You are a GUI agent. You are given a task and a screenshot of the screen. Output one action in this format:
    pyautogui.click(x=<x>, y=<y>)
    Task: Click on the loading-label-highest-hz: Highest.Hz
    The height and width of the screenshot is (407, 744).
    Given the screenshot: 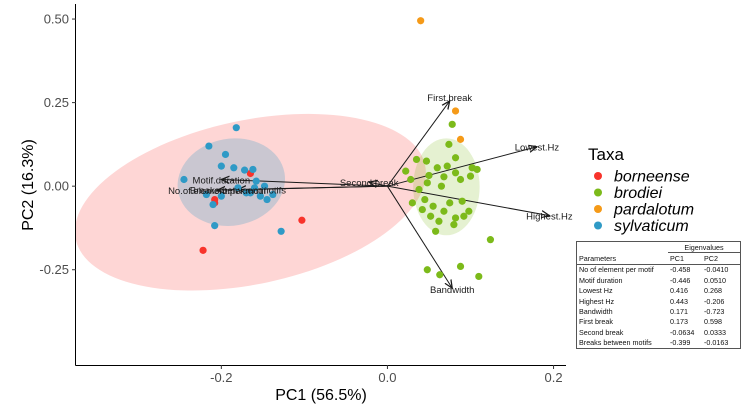 What is the action you would take?
    pyautogui.click(x=549, y=217)
    